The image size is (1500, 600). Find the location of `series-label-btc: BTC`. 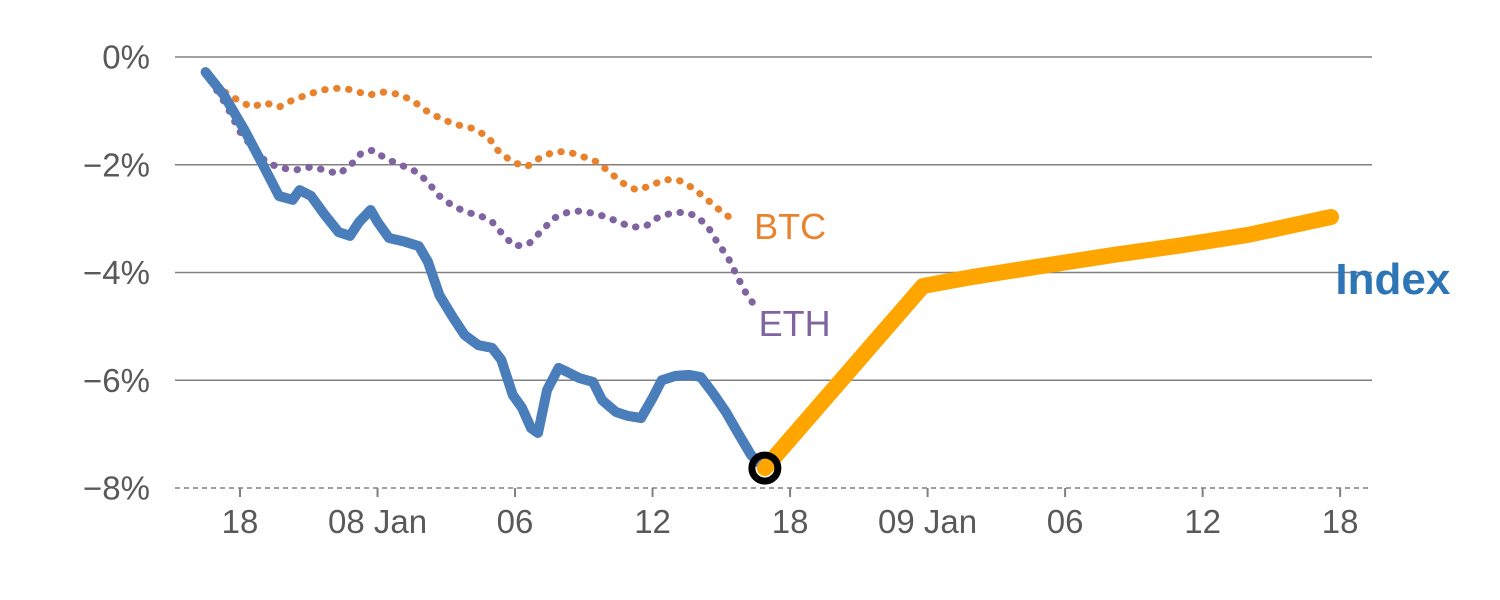

series-label-btc: BTC is located at coordinates (790, 226).